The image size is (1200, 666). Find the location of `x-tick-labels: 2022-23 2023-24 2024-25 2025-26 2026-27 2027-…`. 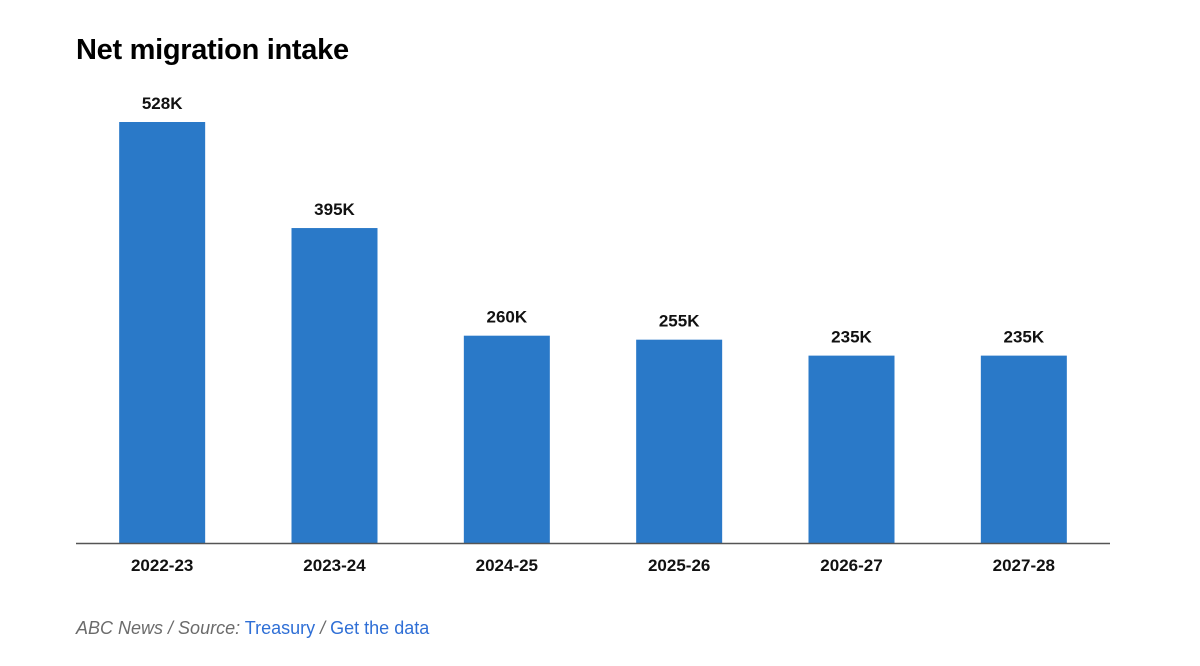

x-tick-labels: 2022-23 2023-24 2024-25 2025-26 2026-27 2027-… is located at coordinates (593, 565).